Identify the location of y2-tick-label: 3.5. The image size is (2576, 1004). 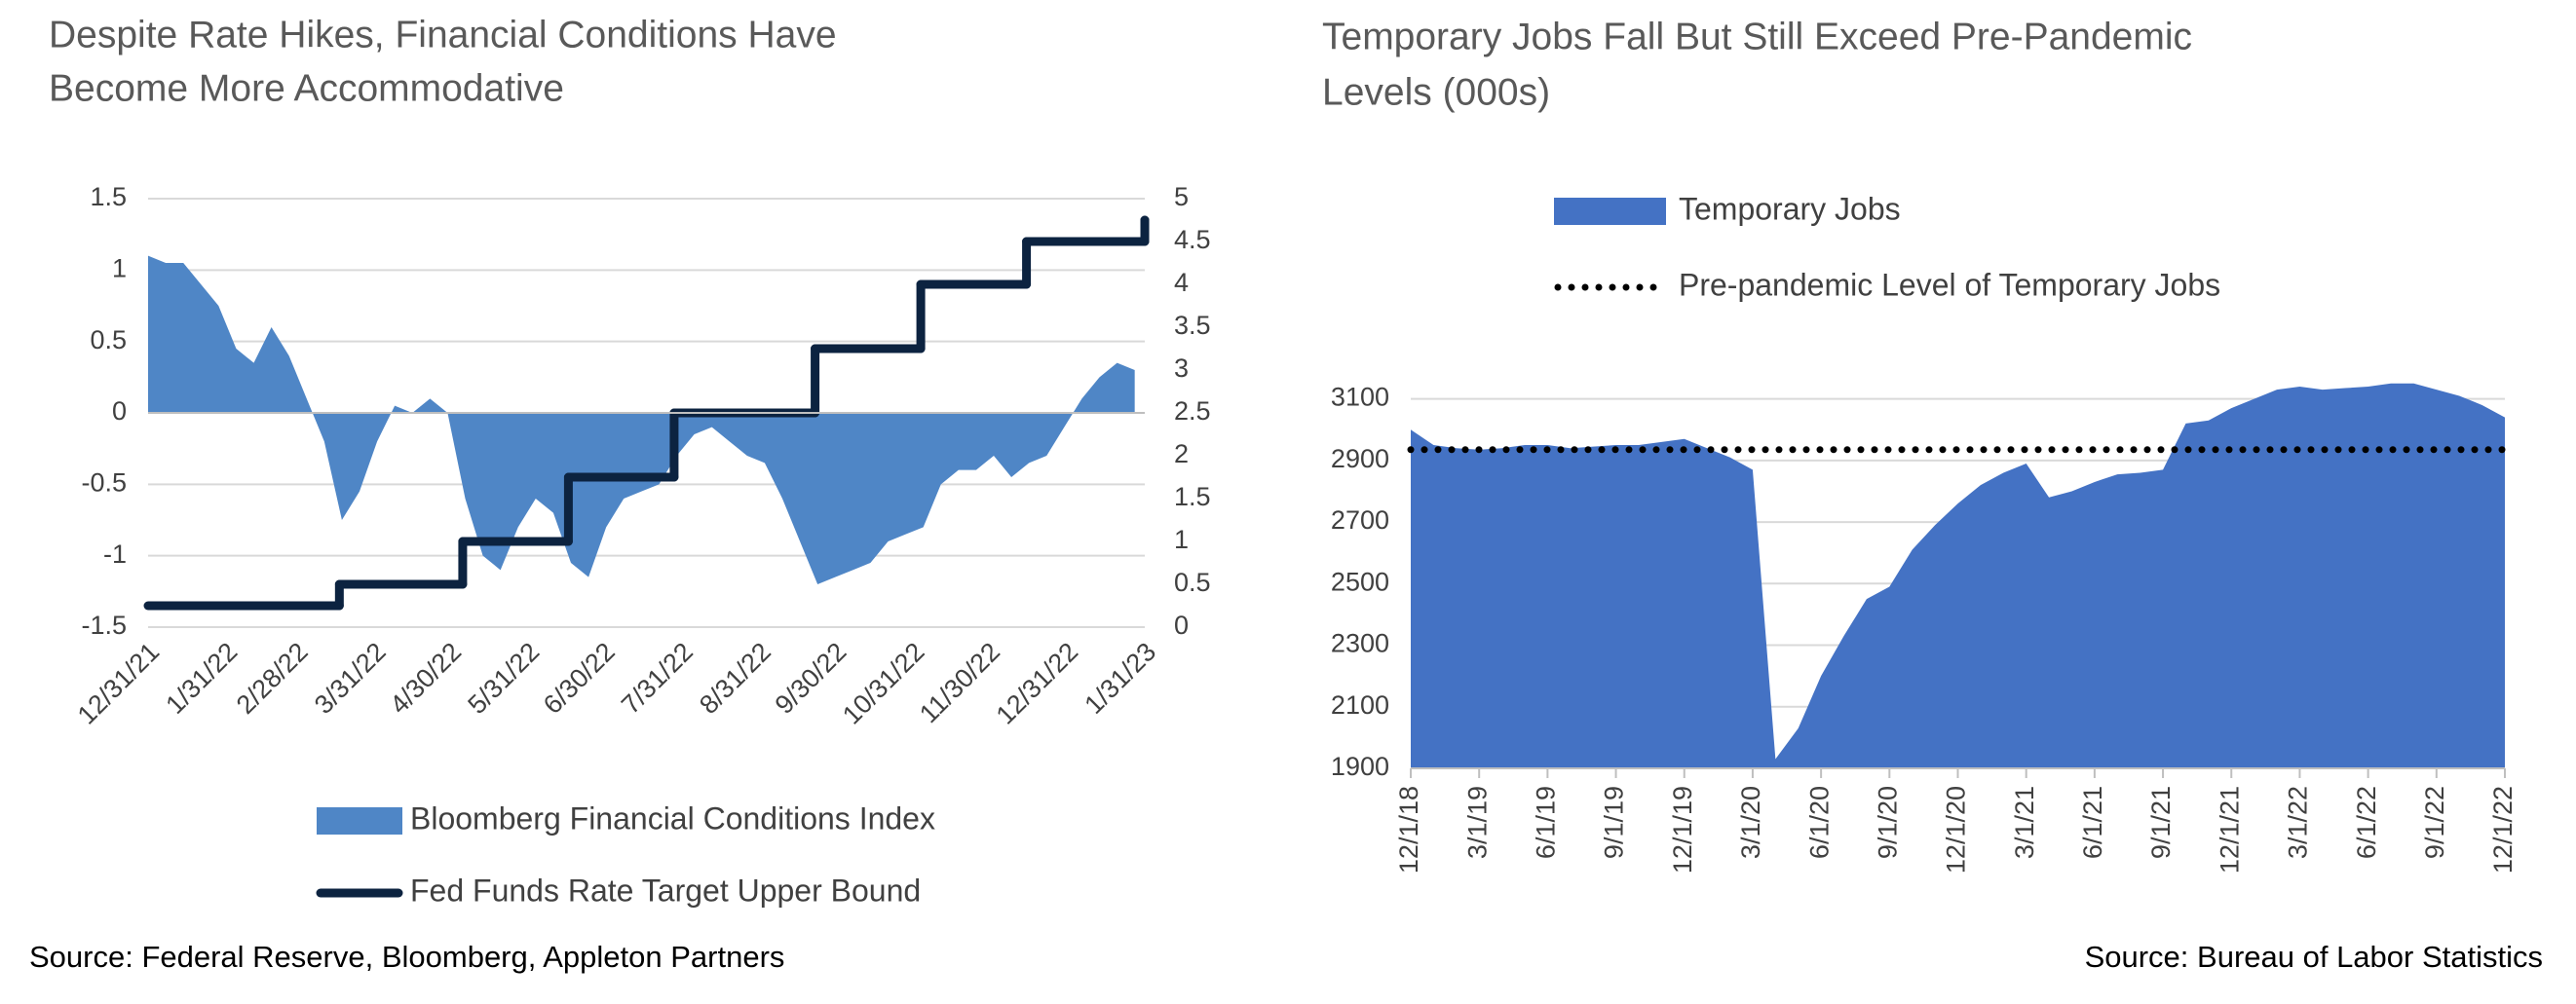
(1192, 325).